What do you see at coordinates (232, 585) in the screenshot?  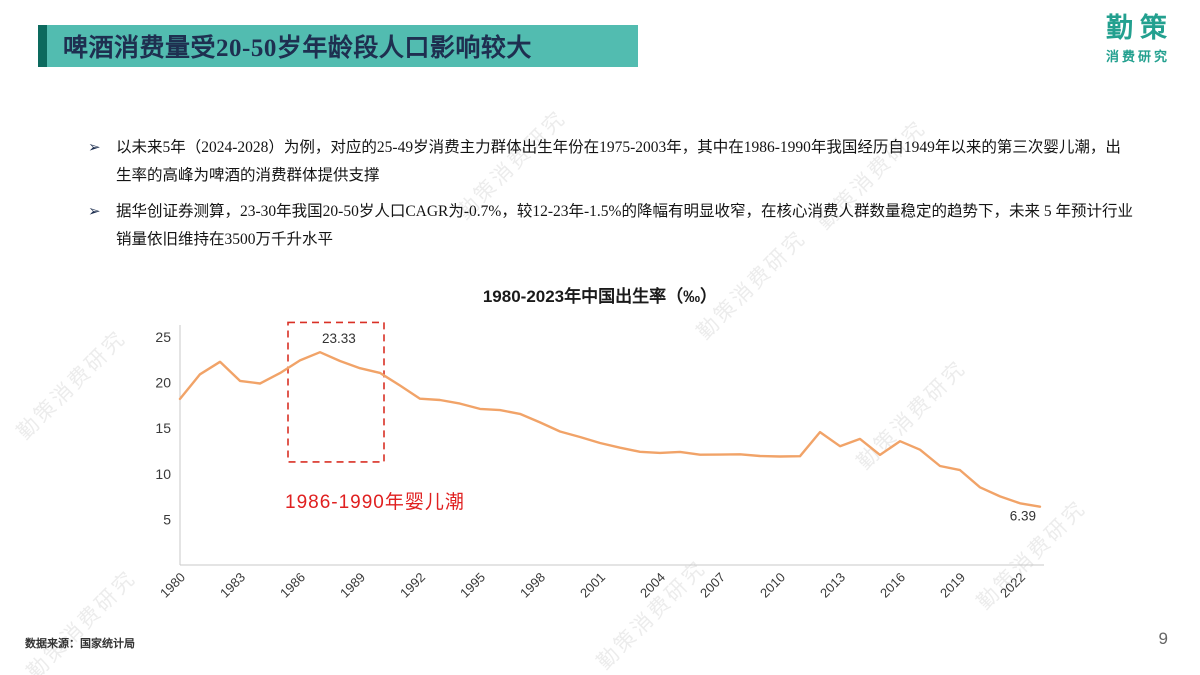 I see `svg-text: 1983` at bounding box center [232, 585].